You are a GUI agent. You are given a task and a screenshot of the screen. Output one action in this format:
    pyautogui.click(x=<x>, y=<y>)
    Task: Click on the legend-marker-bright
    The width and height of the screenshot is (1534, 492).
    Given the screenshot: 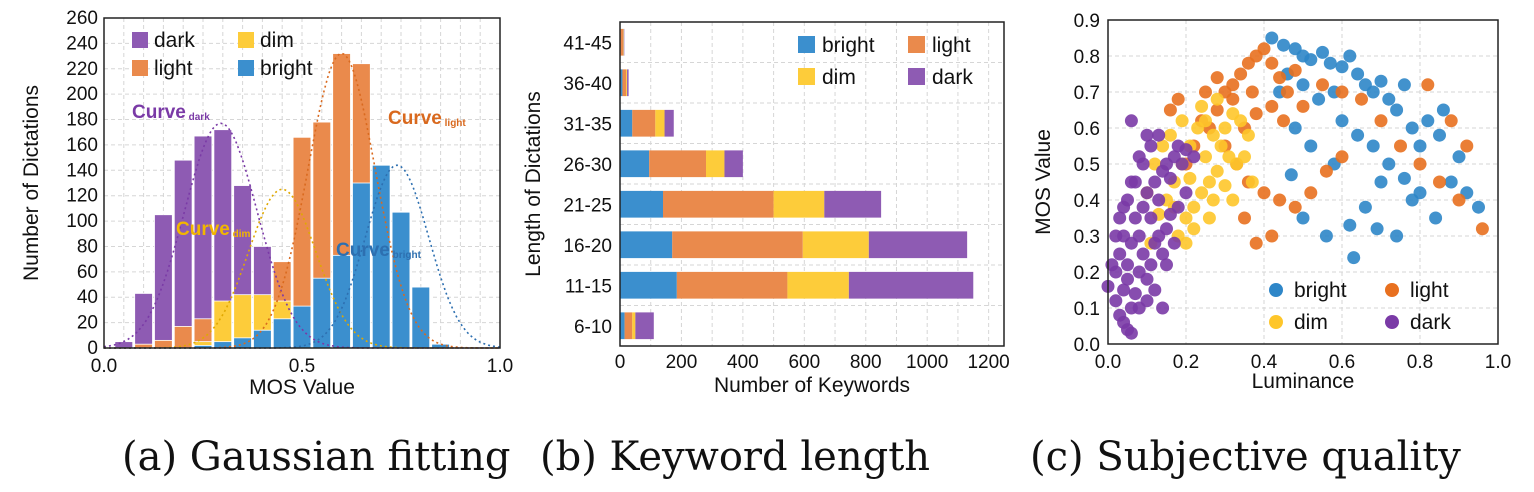 What is the action you would take?
    pyautogui.click(x=1276, y=290)
    